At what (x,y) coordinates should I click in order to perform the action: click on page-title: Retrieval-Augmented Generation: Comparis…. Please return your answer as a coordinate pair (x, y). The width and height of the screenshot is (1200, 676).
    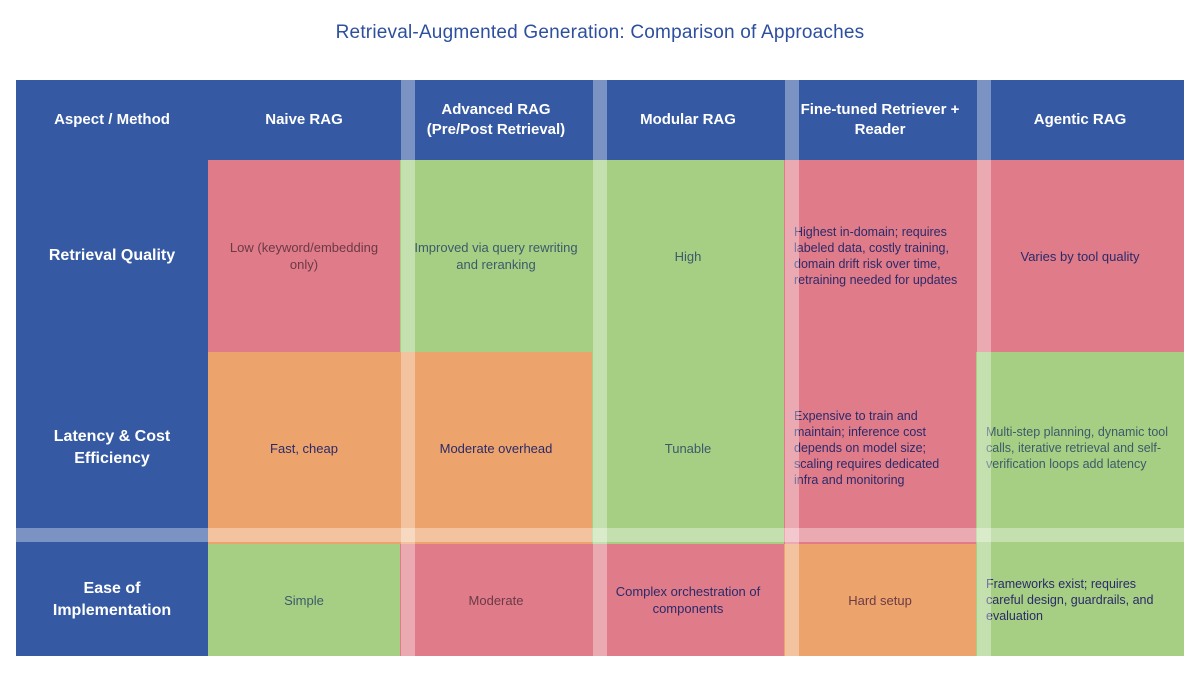
    Looking at the image, I should click on (600, 32).